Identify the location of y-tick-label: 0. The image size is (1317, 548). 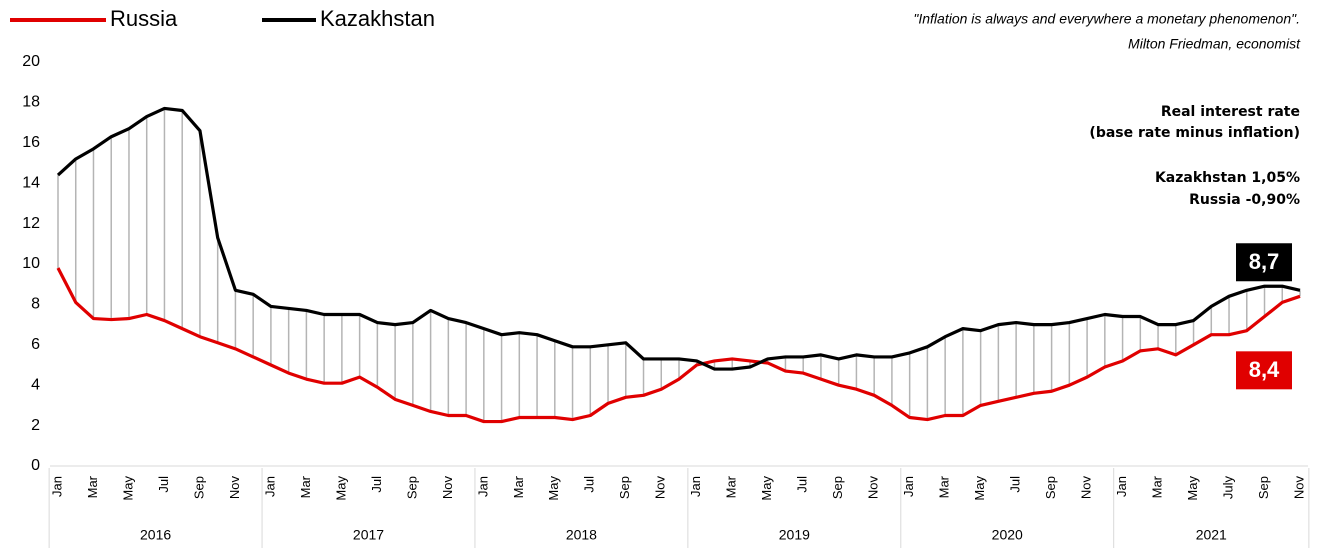
(35, 465).